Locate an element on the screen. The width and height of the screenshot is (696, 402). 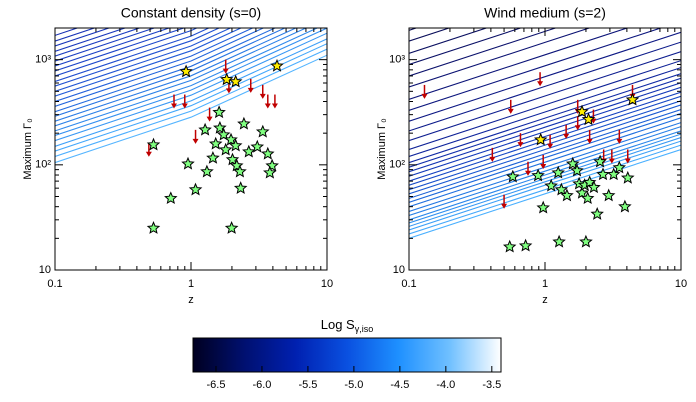
chart-title: Constant density (s=0) is located at coordinates (191, 13).